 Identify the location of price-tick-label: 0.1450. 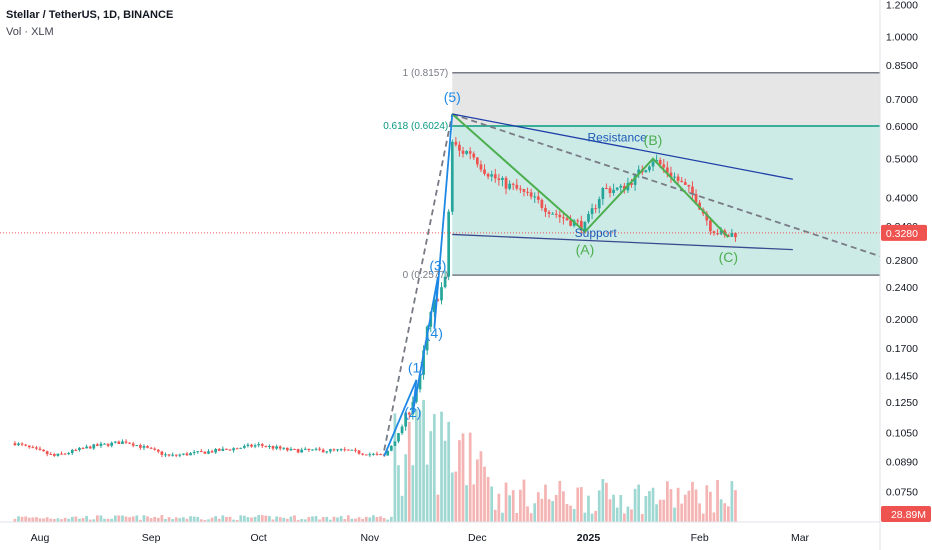
(902, 377).